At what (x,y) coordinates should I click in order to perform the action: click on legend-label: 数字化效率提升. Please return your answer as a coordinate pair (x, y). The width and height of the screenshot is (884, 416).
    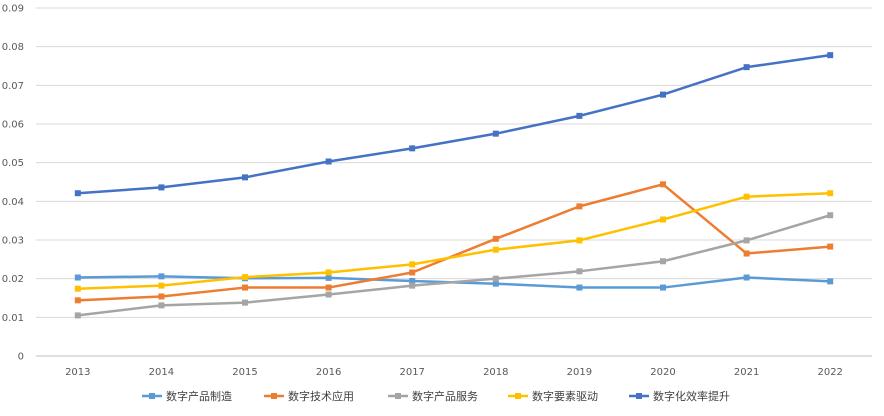
    Looking at the image, I should click on (691, 396).